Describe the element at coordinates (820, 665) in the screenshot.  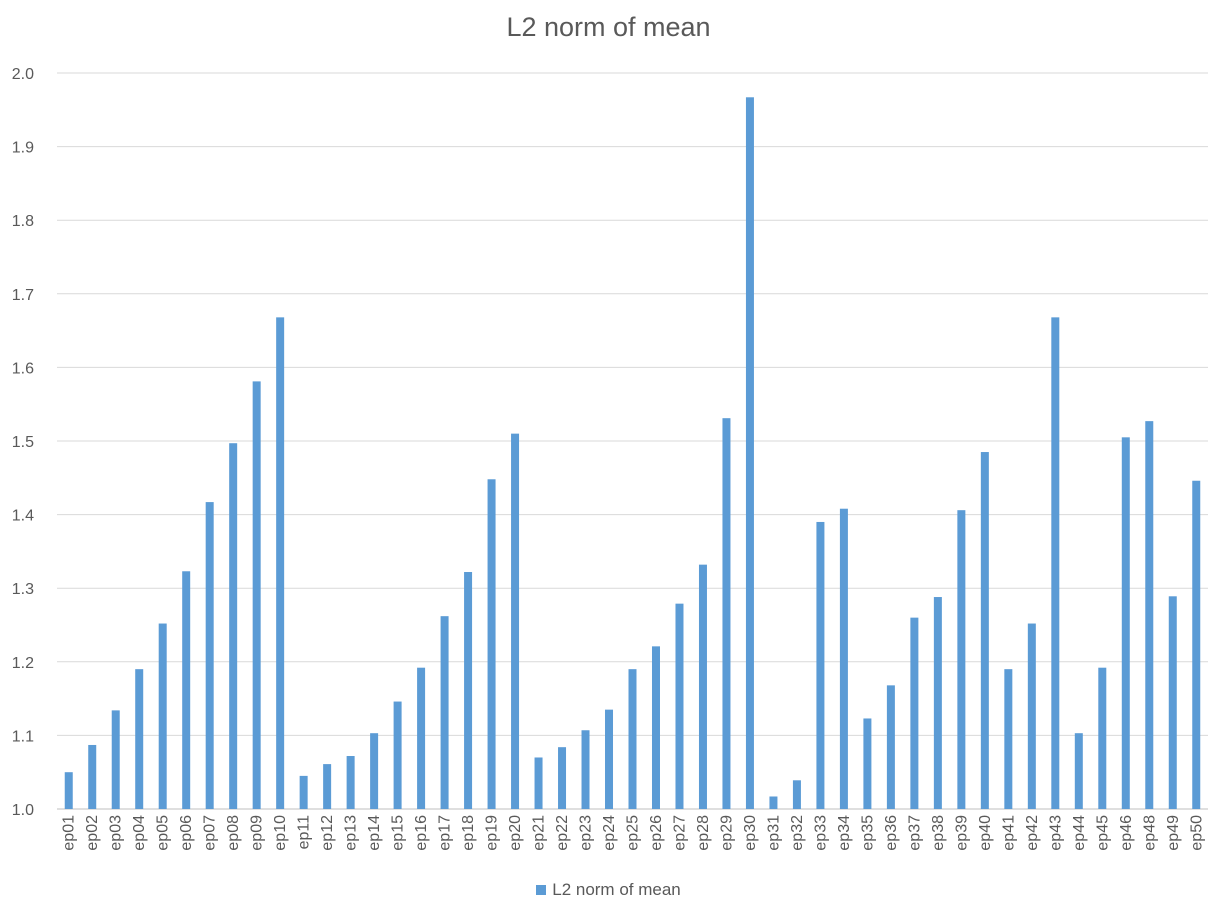
I see `bar-ep33` at that location.